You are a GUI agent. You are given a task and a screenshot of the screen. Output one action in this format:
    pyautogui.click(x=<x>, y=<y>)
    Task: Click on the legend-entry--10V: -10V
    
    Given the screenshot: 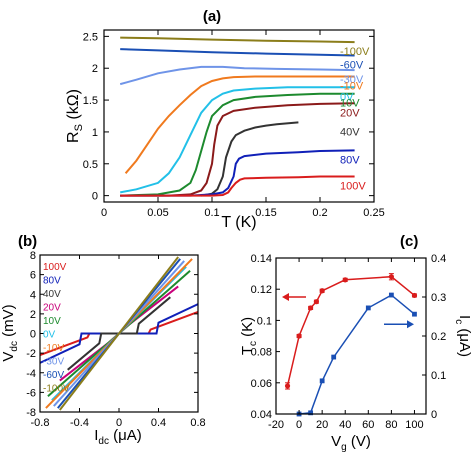 What is the action you would take?
    pyautogui.click(x=53, y=348)
    